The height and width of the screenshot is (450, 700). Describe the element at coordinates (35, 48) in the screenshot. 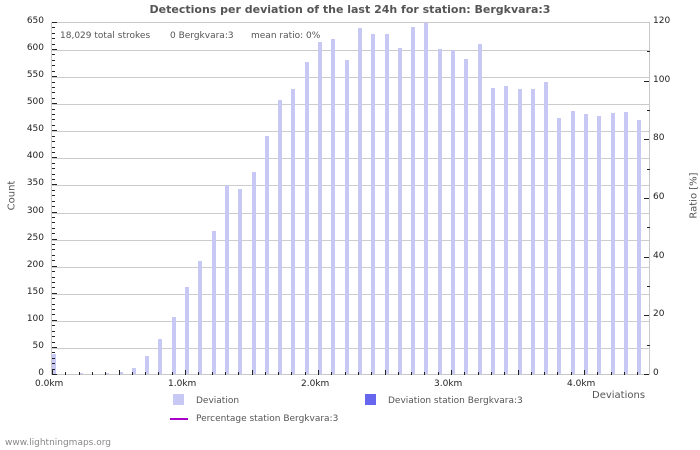

I see `y-left-tick-label: 600` at that location.